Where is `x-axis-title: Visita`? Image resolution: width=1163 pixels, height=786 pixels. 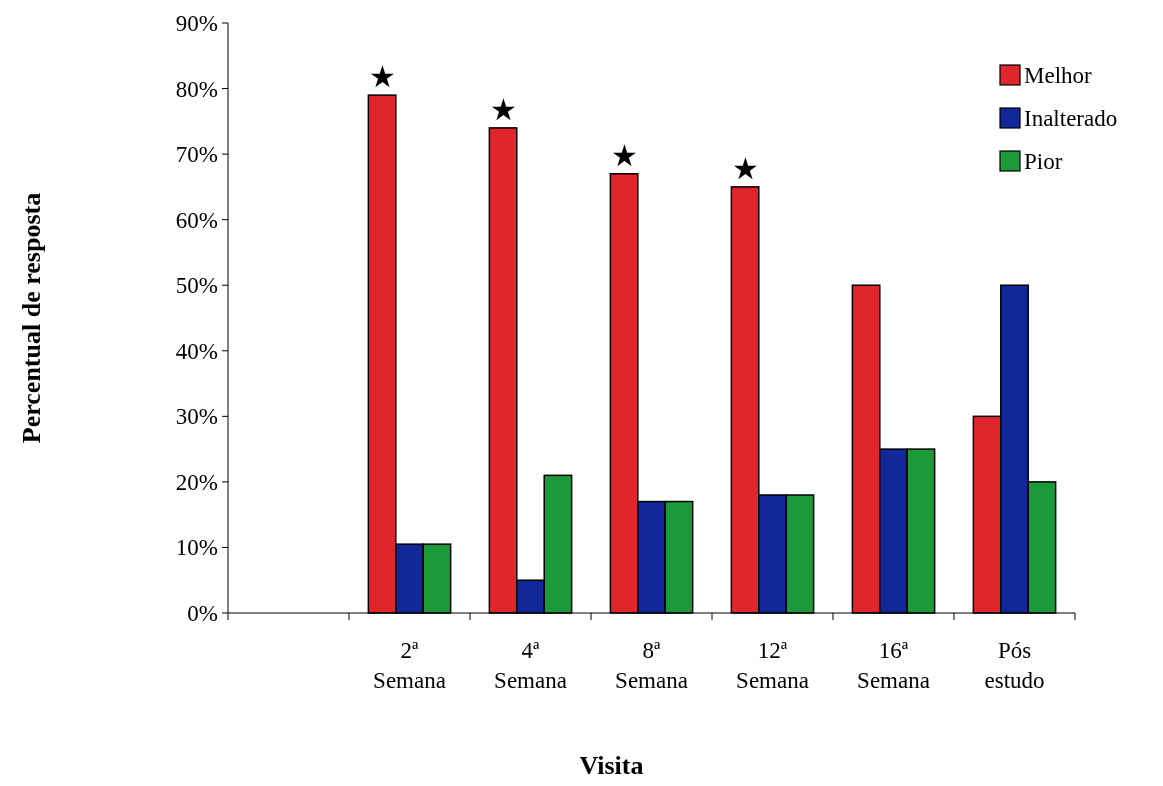
x-axis-title: Visita is located at coordinates (611, 765).